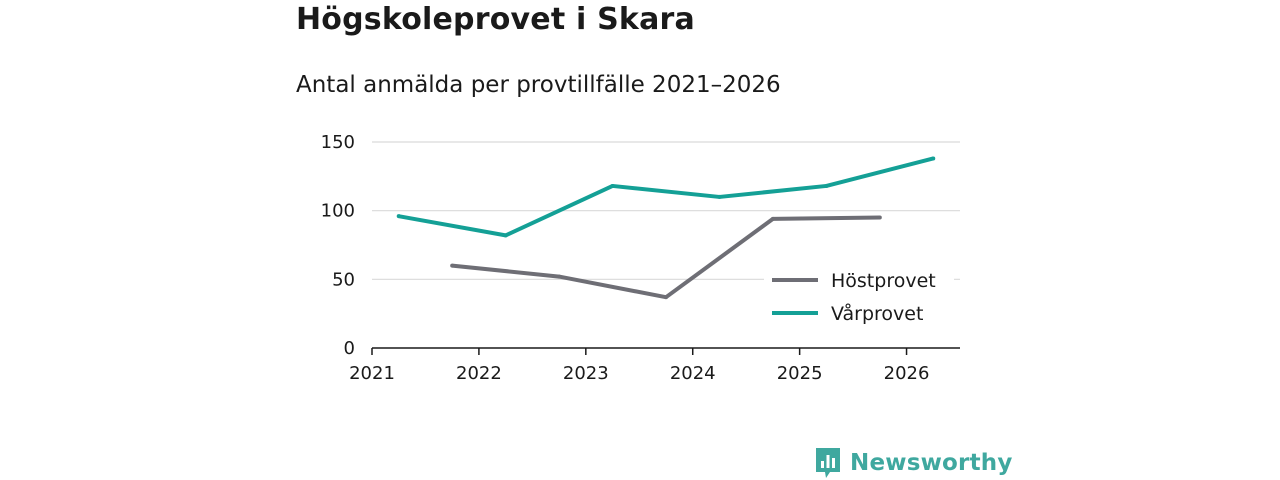 This screenshot has height=480, width=1280. Describe the element at coordinates (586, 373) in the screenshot. I see `x-tick-label: 2023` at that location.